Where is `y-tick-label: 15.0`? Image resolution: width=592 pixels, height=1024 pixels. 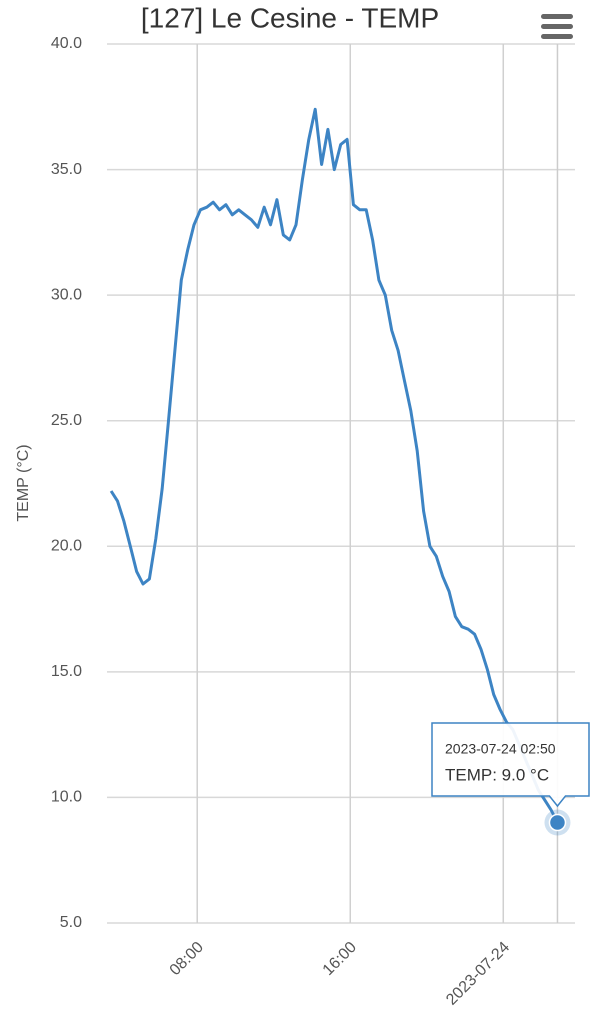 y-tick-label: 15.0 is located at coordinates (66, 671).